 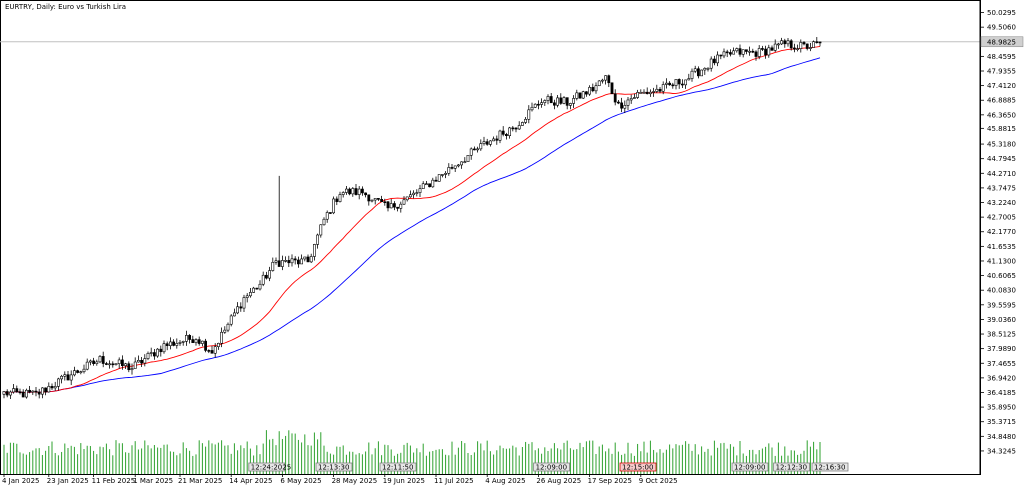 I want to click on news-marker-label: 12:24:2025, so click(x=271, y=468).